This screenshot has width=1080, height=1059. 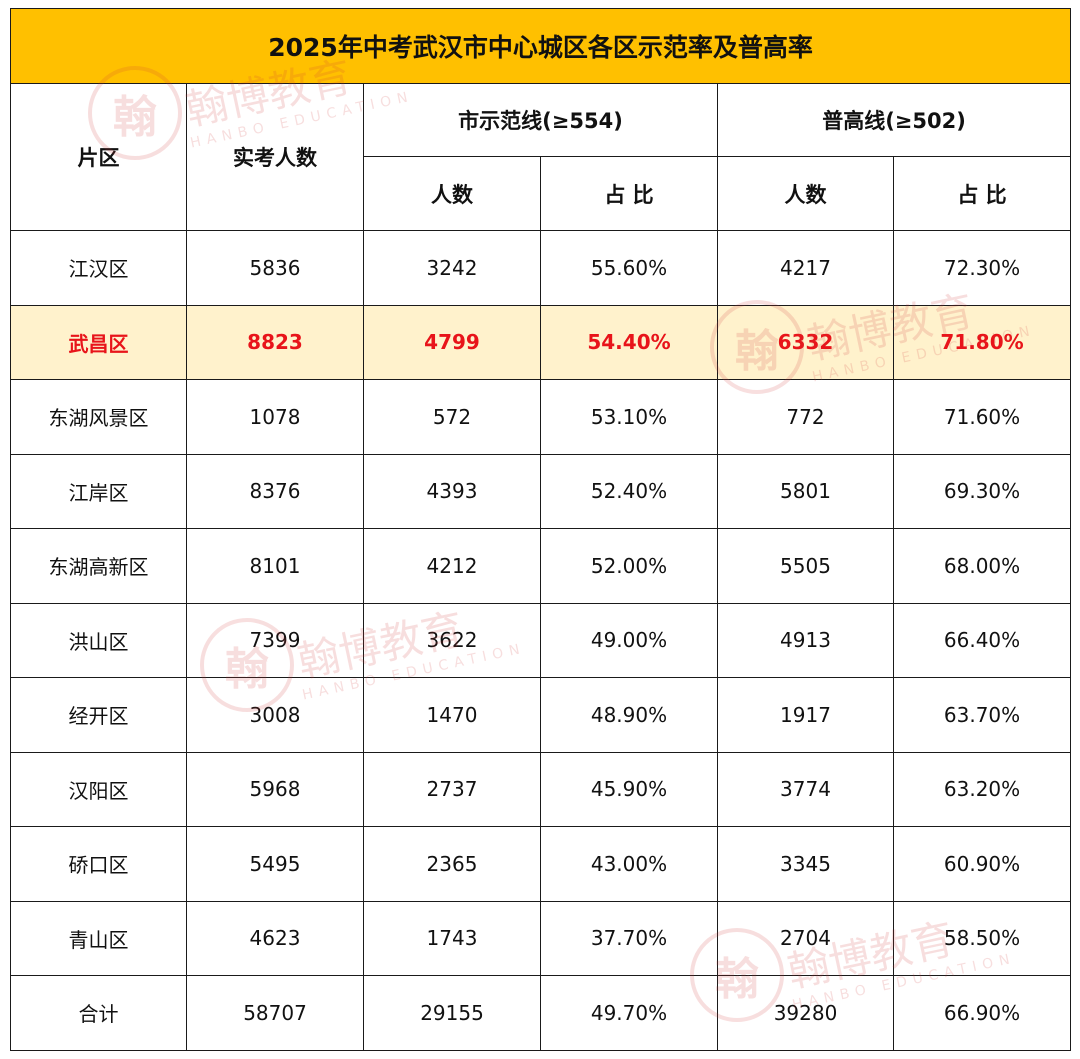 I want to click on table-row: 东湖风景区 1078 572 53.10% 772 71.60%, so click(x=541, y=417).